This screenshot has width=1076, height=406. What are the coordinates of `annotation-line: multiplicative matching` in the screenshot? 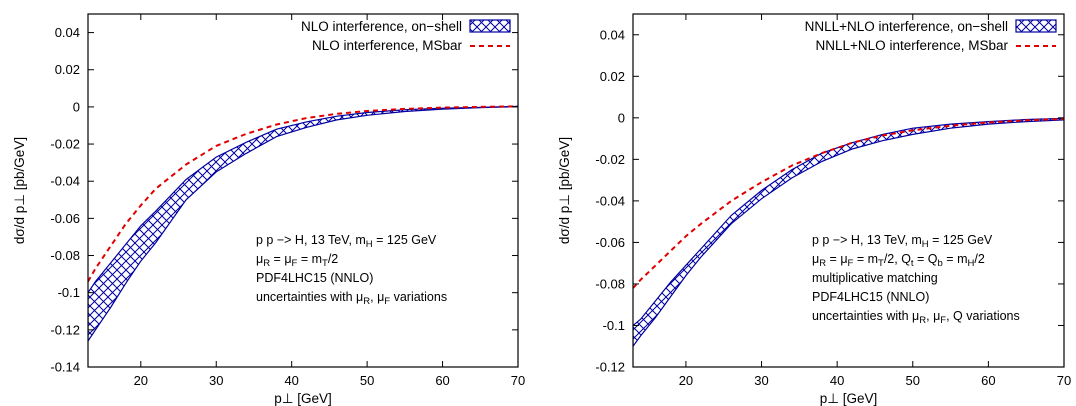 It's located at (875, 278).